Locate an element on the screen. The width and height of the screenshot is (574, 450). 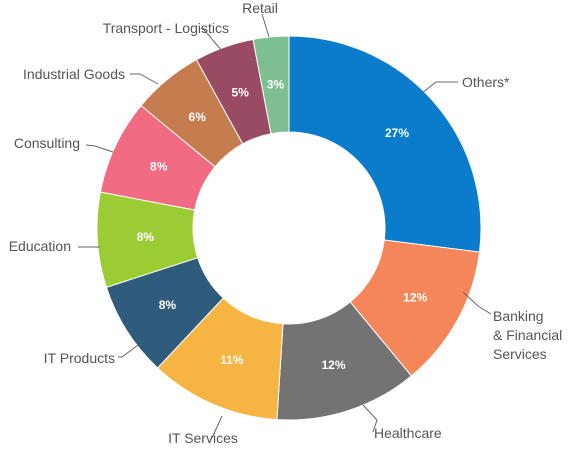
category-label-transport-logistics: Transport - Logistics is located at coordinates (166, 28).